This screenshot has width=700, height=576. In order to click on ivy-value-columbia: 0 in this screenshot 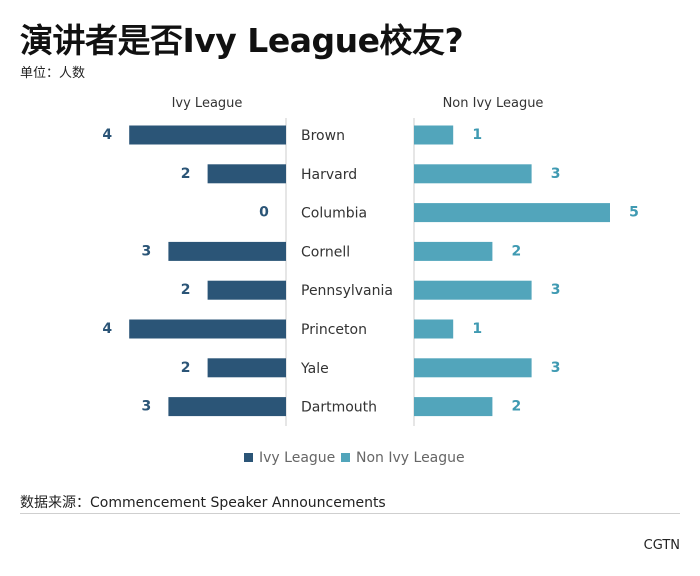, I will do `click(264, 213)`.